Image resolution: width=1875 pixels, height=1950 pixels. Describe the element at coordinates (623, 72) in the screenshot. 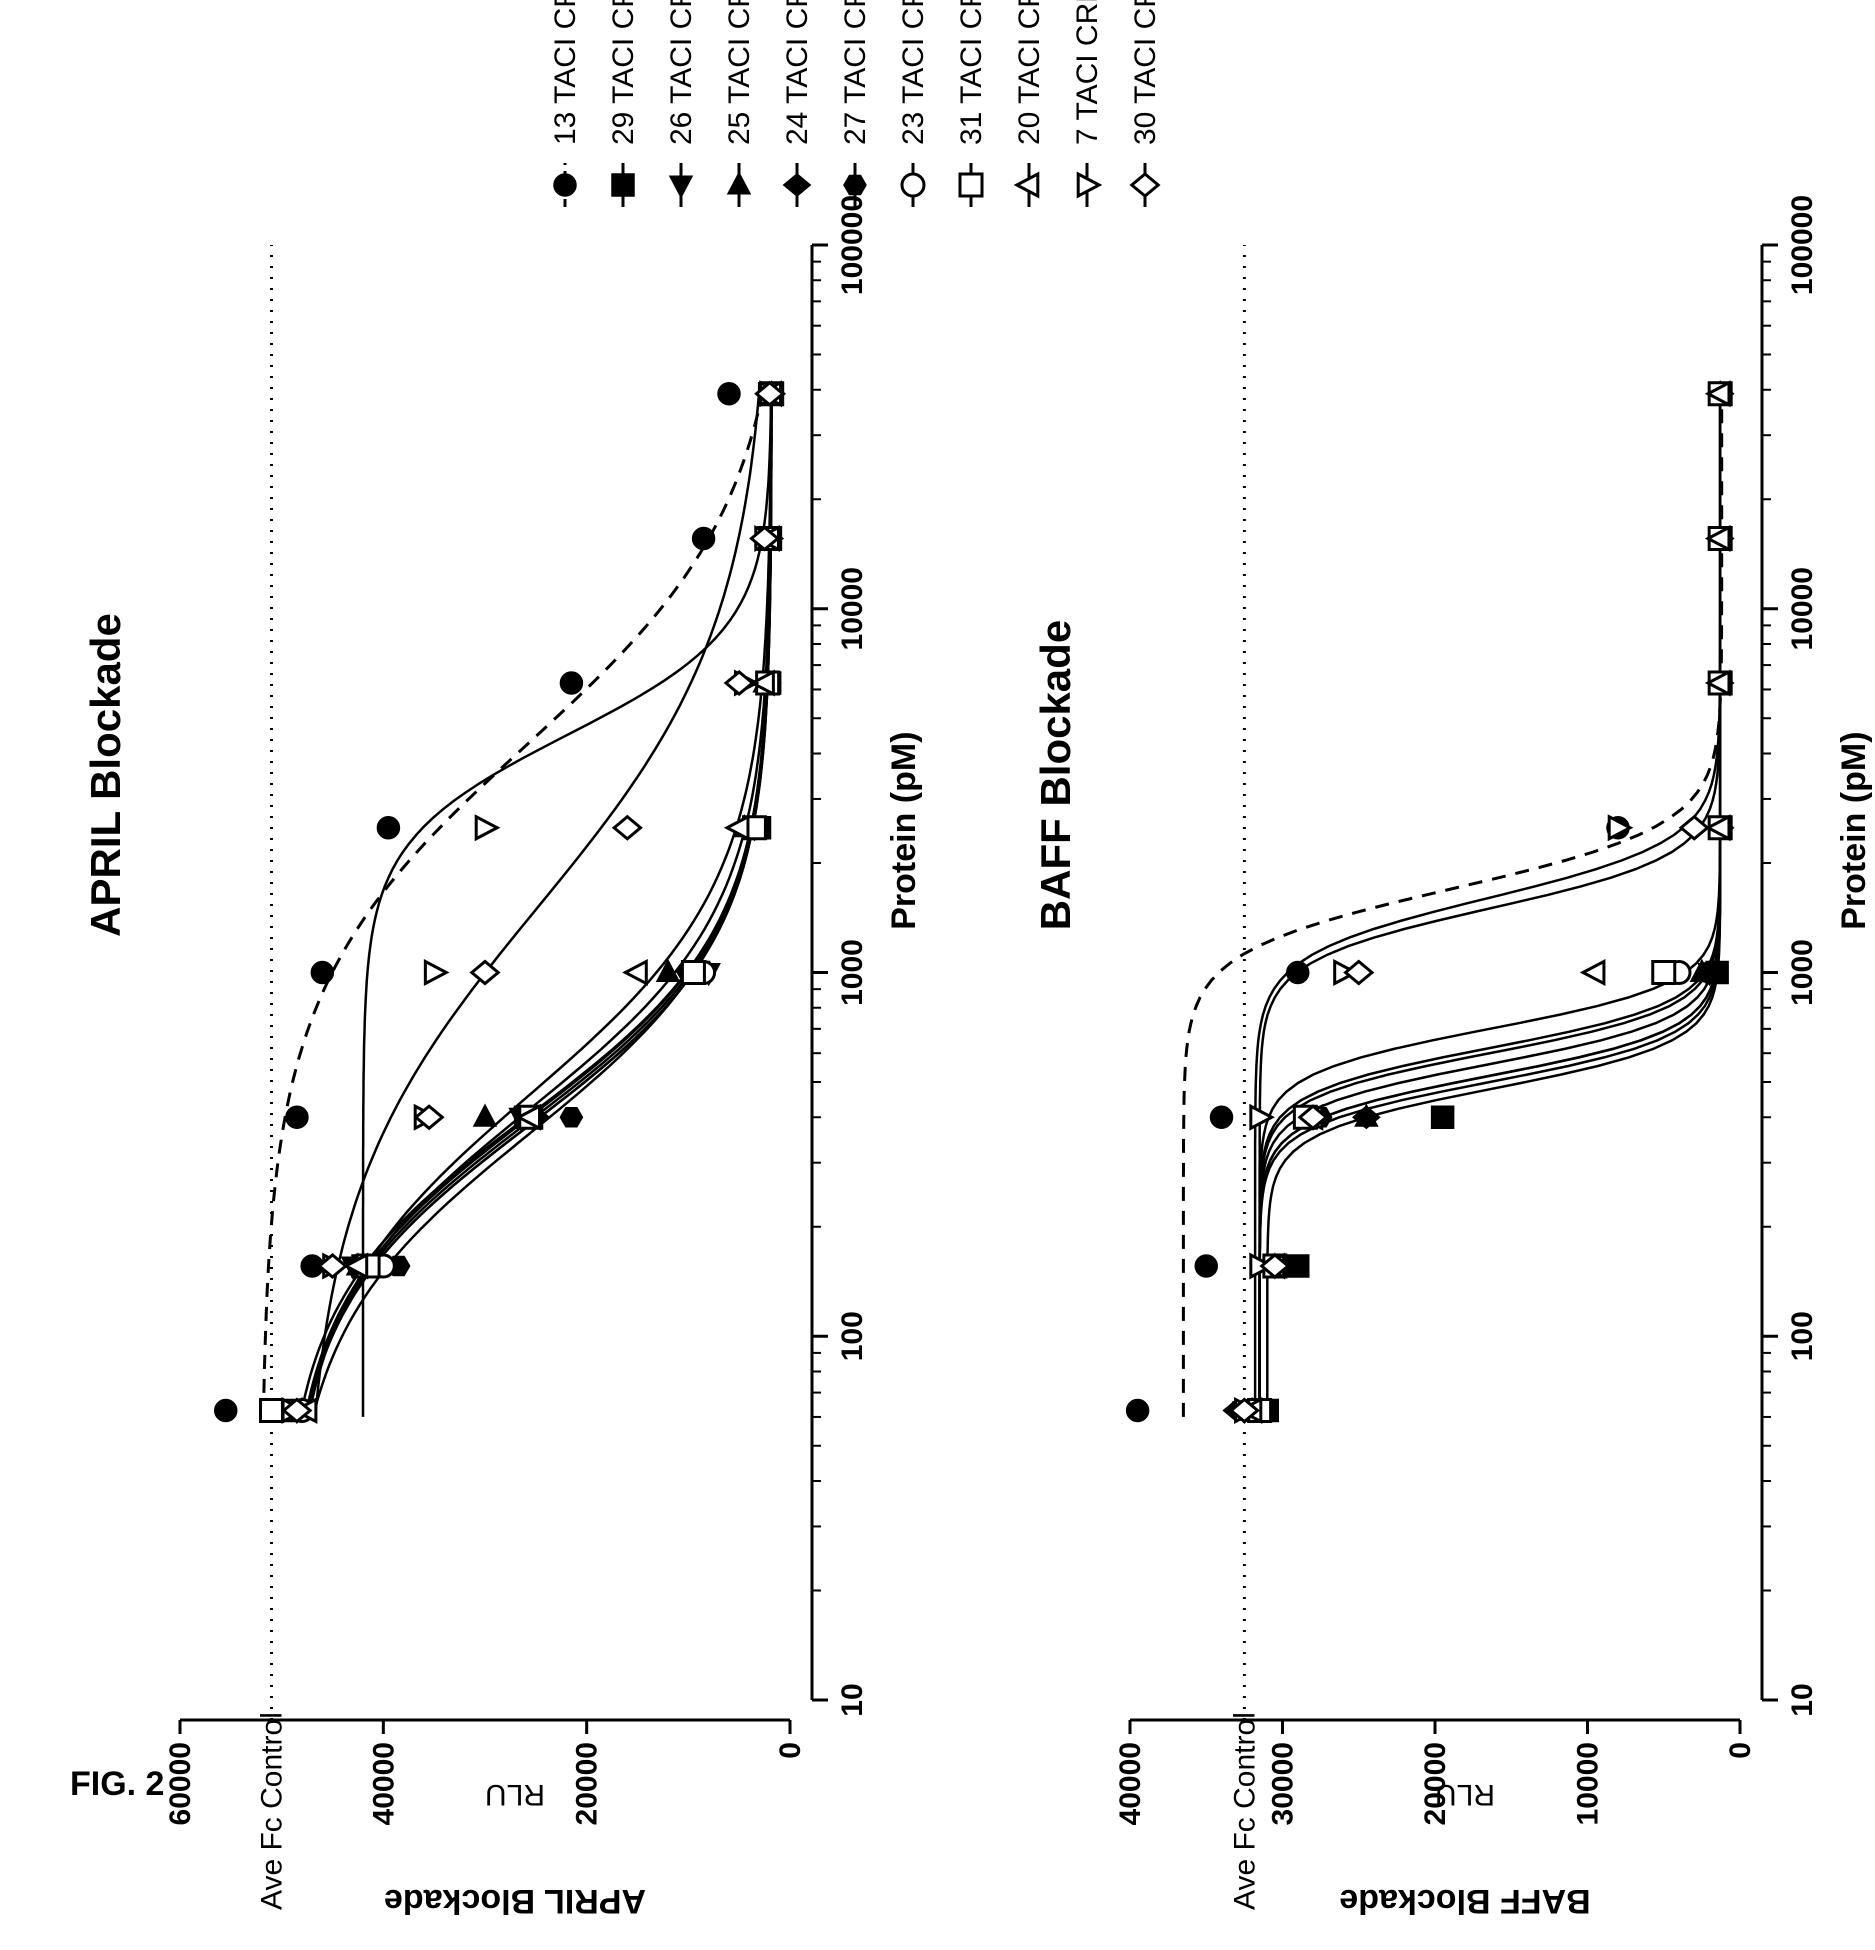

I see `legend-label-29-taci-crd2-fc: 29 TACI CRD2-Fc` at that location.